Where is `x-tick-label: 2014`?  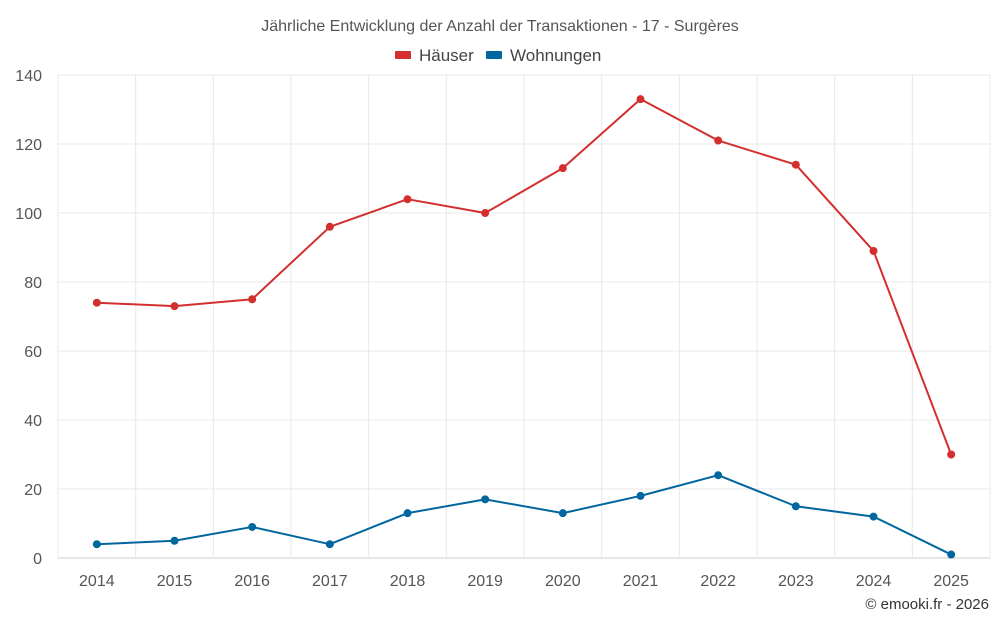
x-tick-label: 2014 is located at coordinates (97, 581).